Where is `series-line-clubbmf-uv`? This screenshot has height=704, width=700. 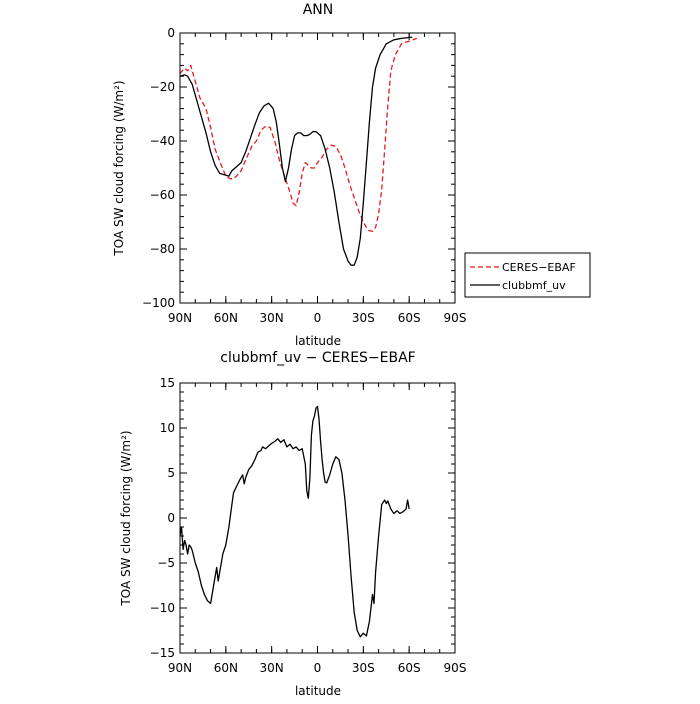 series-line-clubbmf-uv is located at coordinates (296, 151).